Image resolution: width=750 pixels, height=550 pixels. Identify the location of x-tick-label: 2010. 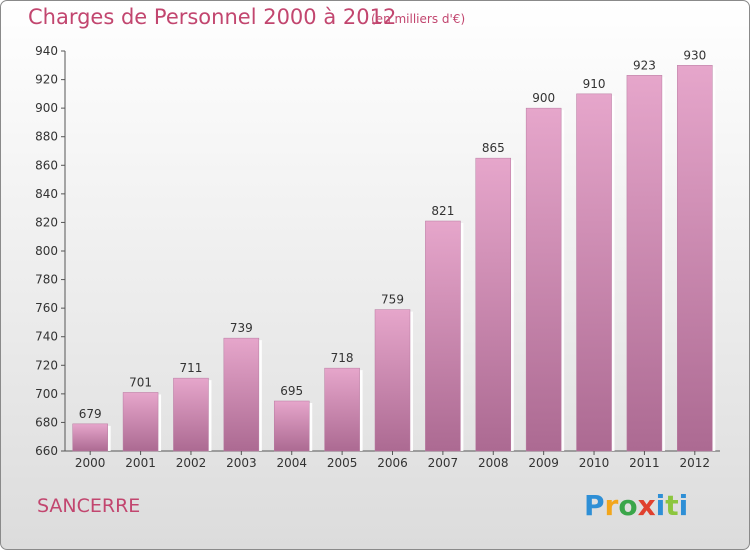
(594, 463).